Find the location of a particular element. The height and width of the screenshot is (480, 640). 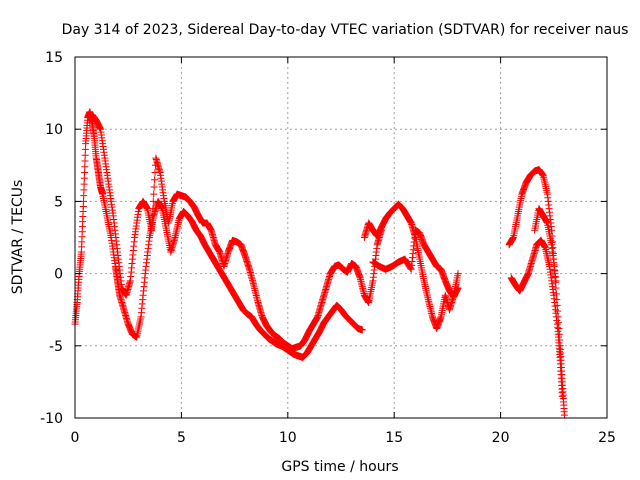

x-tick-label: 10 is located at coordinates (288, 438).